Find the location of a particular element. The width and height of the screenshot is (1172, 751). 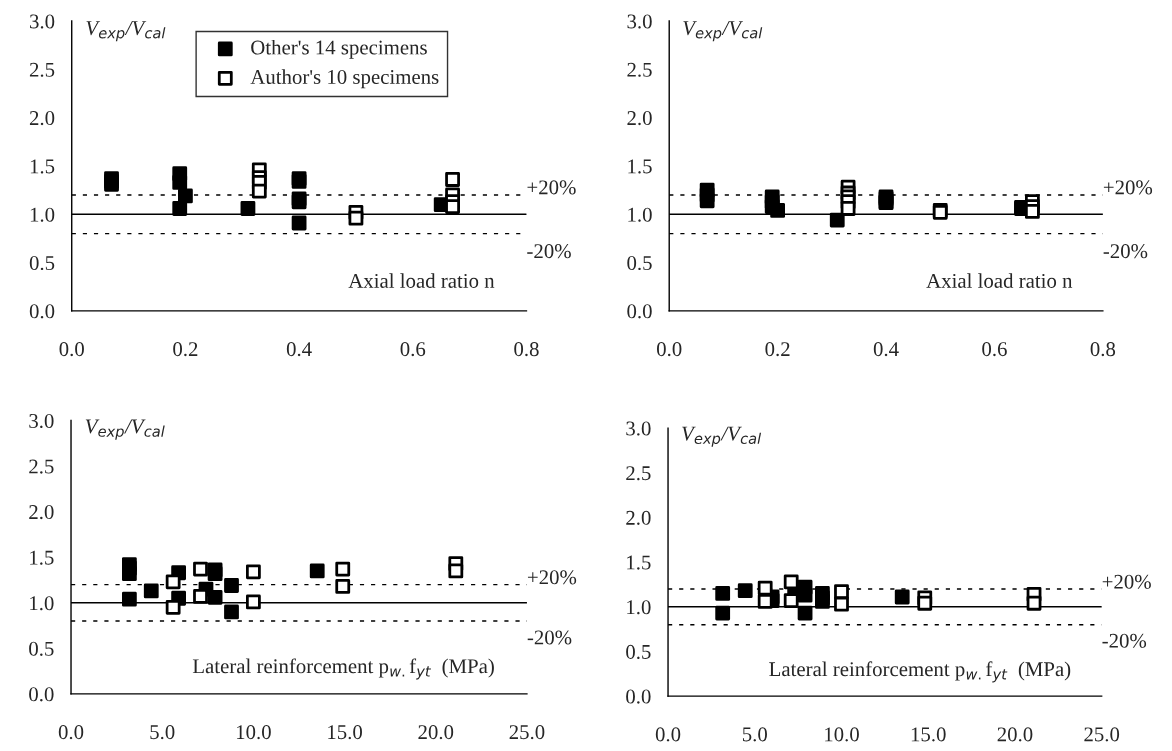

legend-label: Author's 10 specimens is located at coordinates (344, 79).